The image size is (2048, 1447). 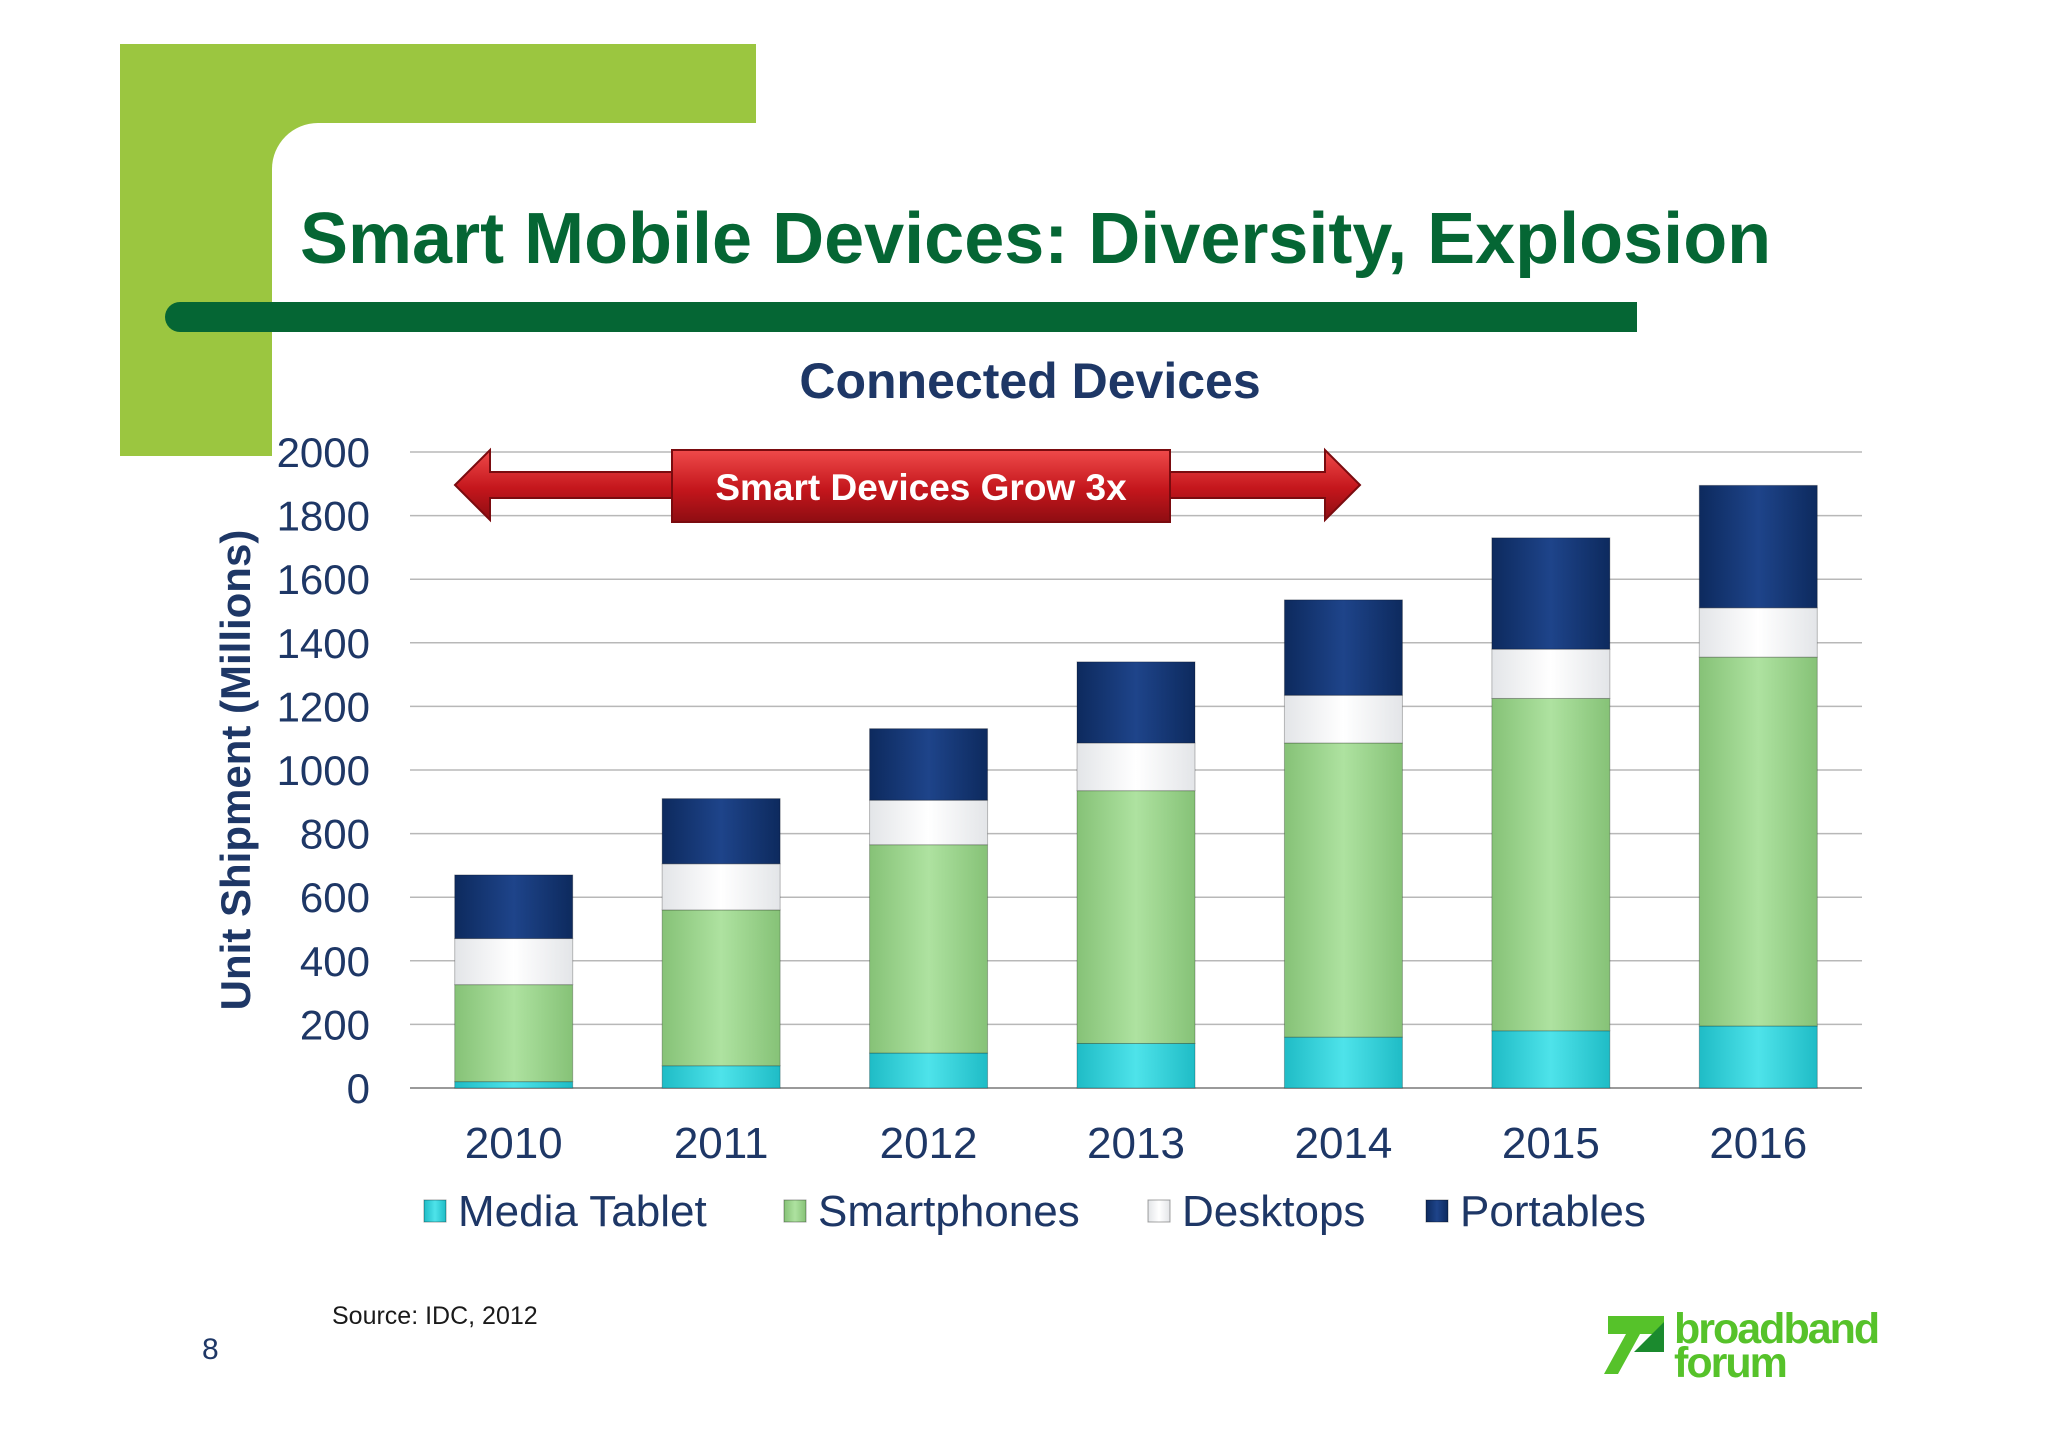 What do you see at coordinates (1437, 1211) in the screenshot?
I see `legend-swatch-portables` at bounding box center [1437, 1211].